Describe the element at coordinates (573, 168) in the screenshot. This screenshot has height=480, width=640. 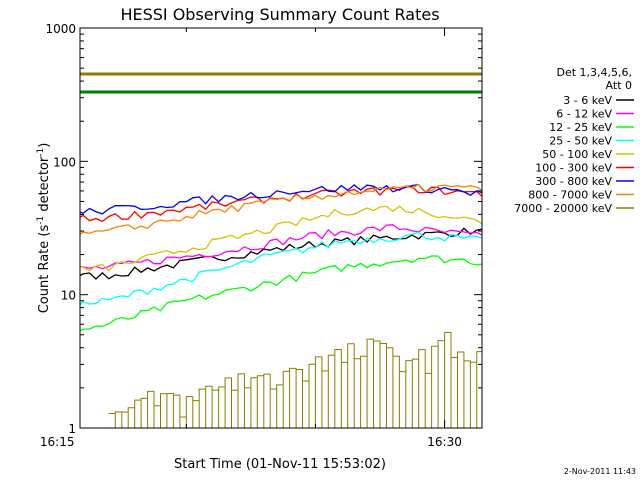
I see `legend-label: 100 - 300 keV` at that location.